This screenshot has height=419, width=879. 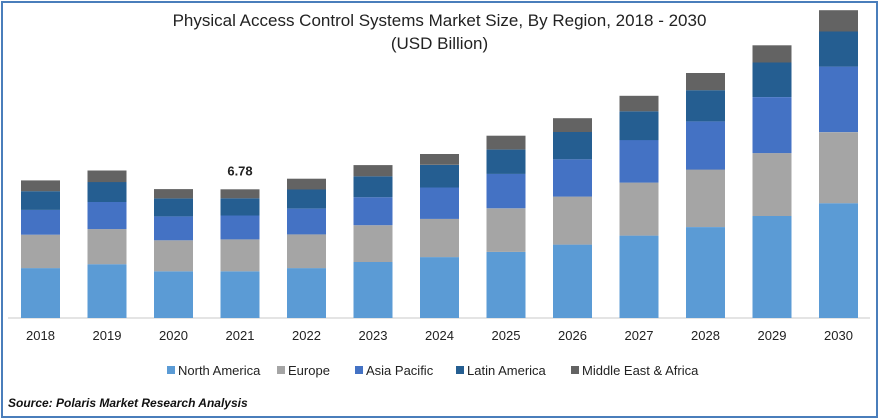 What do you see at coordinates (128, 403) in the screenshot?
I see `source-note: Source: Polaris Market Research Analysis` at bounding box center [128, 403].